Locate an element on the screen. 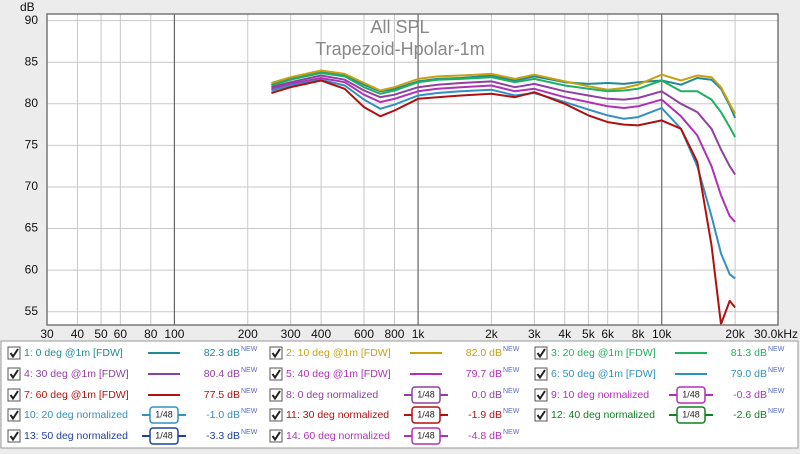 This screenshot has height=454, width=800. chart-title: All SPL is located at coordinates (399, 27).